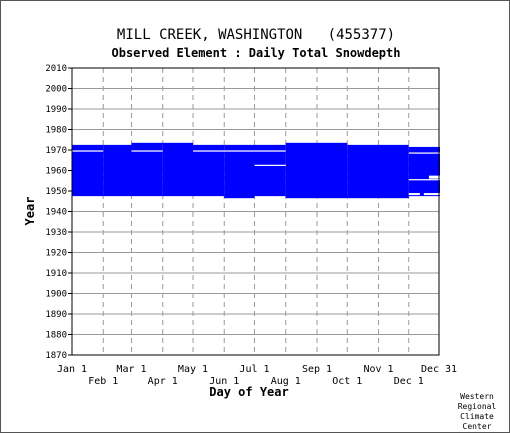  I want to click on chart-title: MILL CREEK, WASHINGTON (455377), so click(256, 35).